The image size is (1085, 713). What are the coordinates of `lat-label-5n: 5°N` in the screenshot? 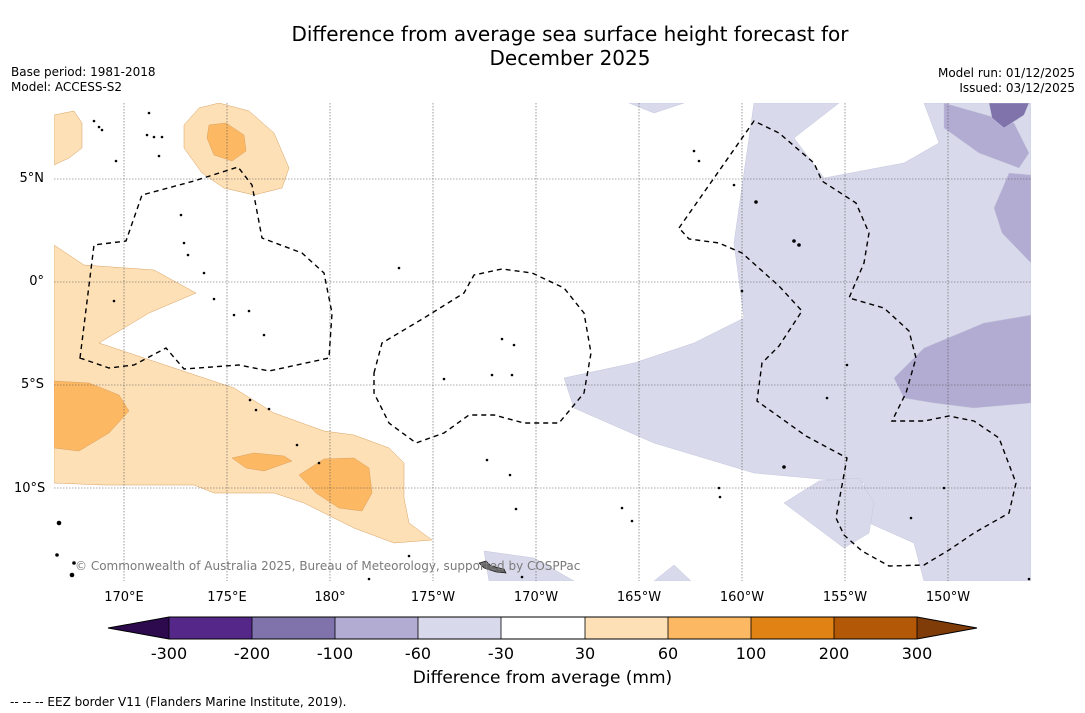 It's located at (32, 178).